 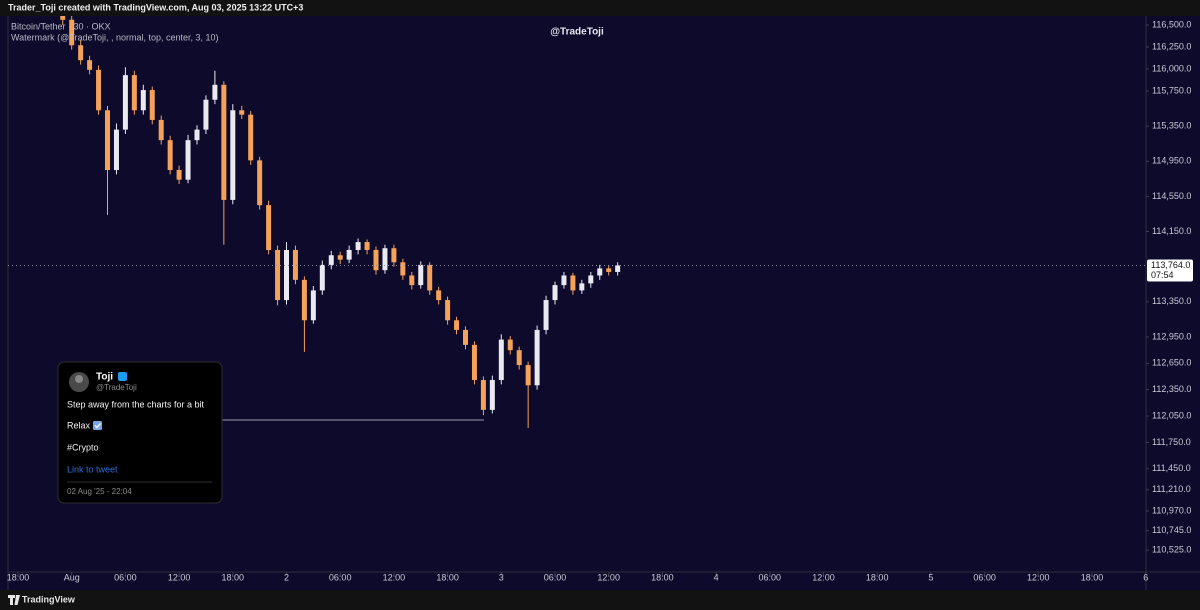 What do you see at coordinates (1171, 231) in the screenshot?
I see `y-tick-label: 114,150.0` at bounding box center [1171, 231].